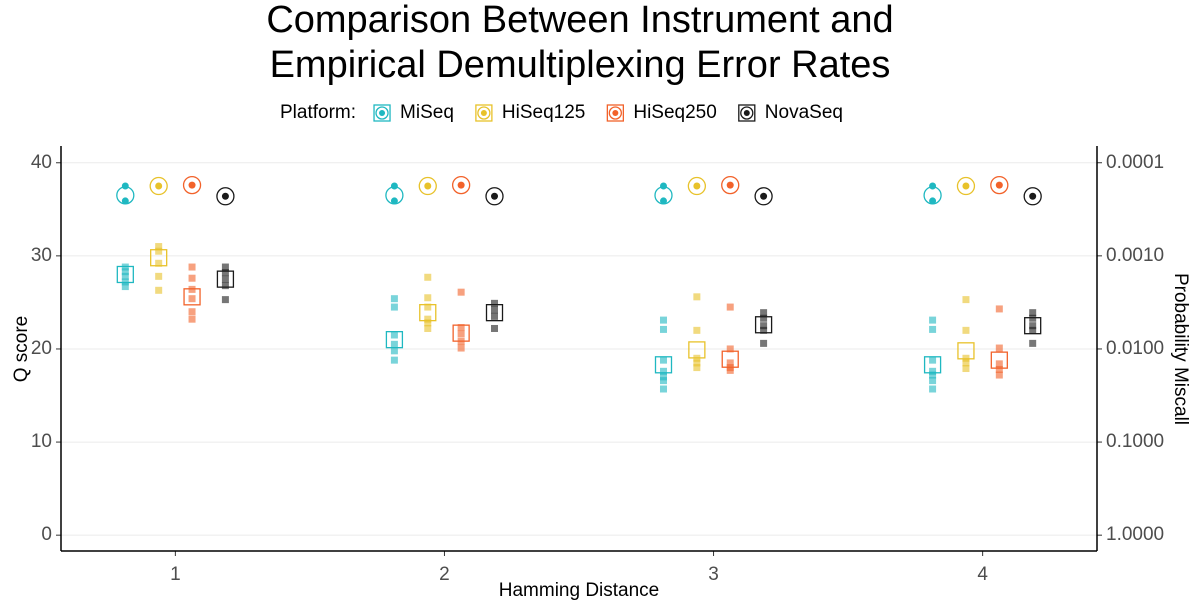 The image size is (1200, 609). Describe the element at coordinates (21, 349) in the screenshot. I see `y-axis-label: Q score` at that location.